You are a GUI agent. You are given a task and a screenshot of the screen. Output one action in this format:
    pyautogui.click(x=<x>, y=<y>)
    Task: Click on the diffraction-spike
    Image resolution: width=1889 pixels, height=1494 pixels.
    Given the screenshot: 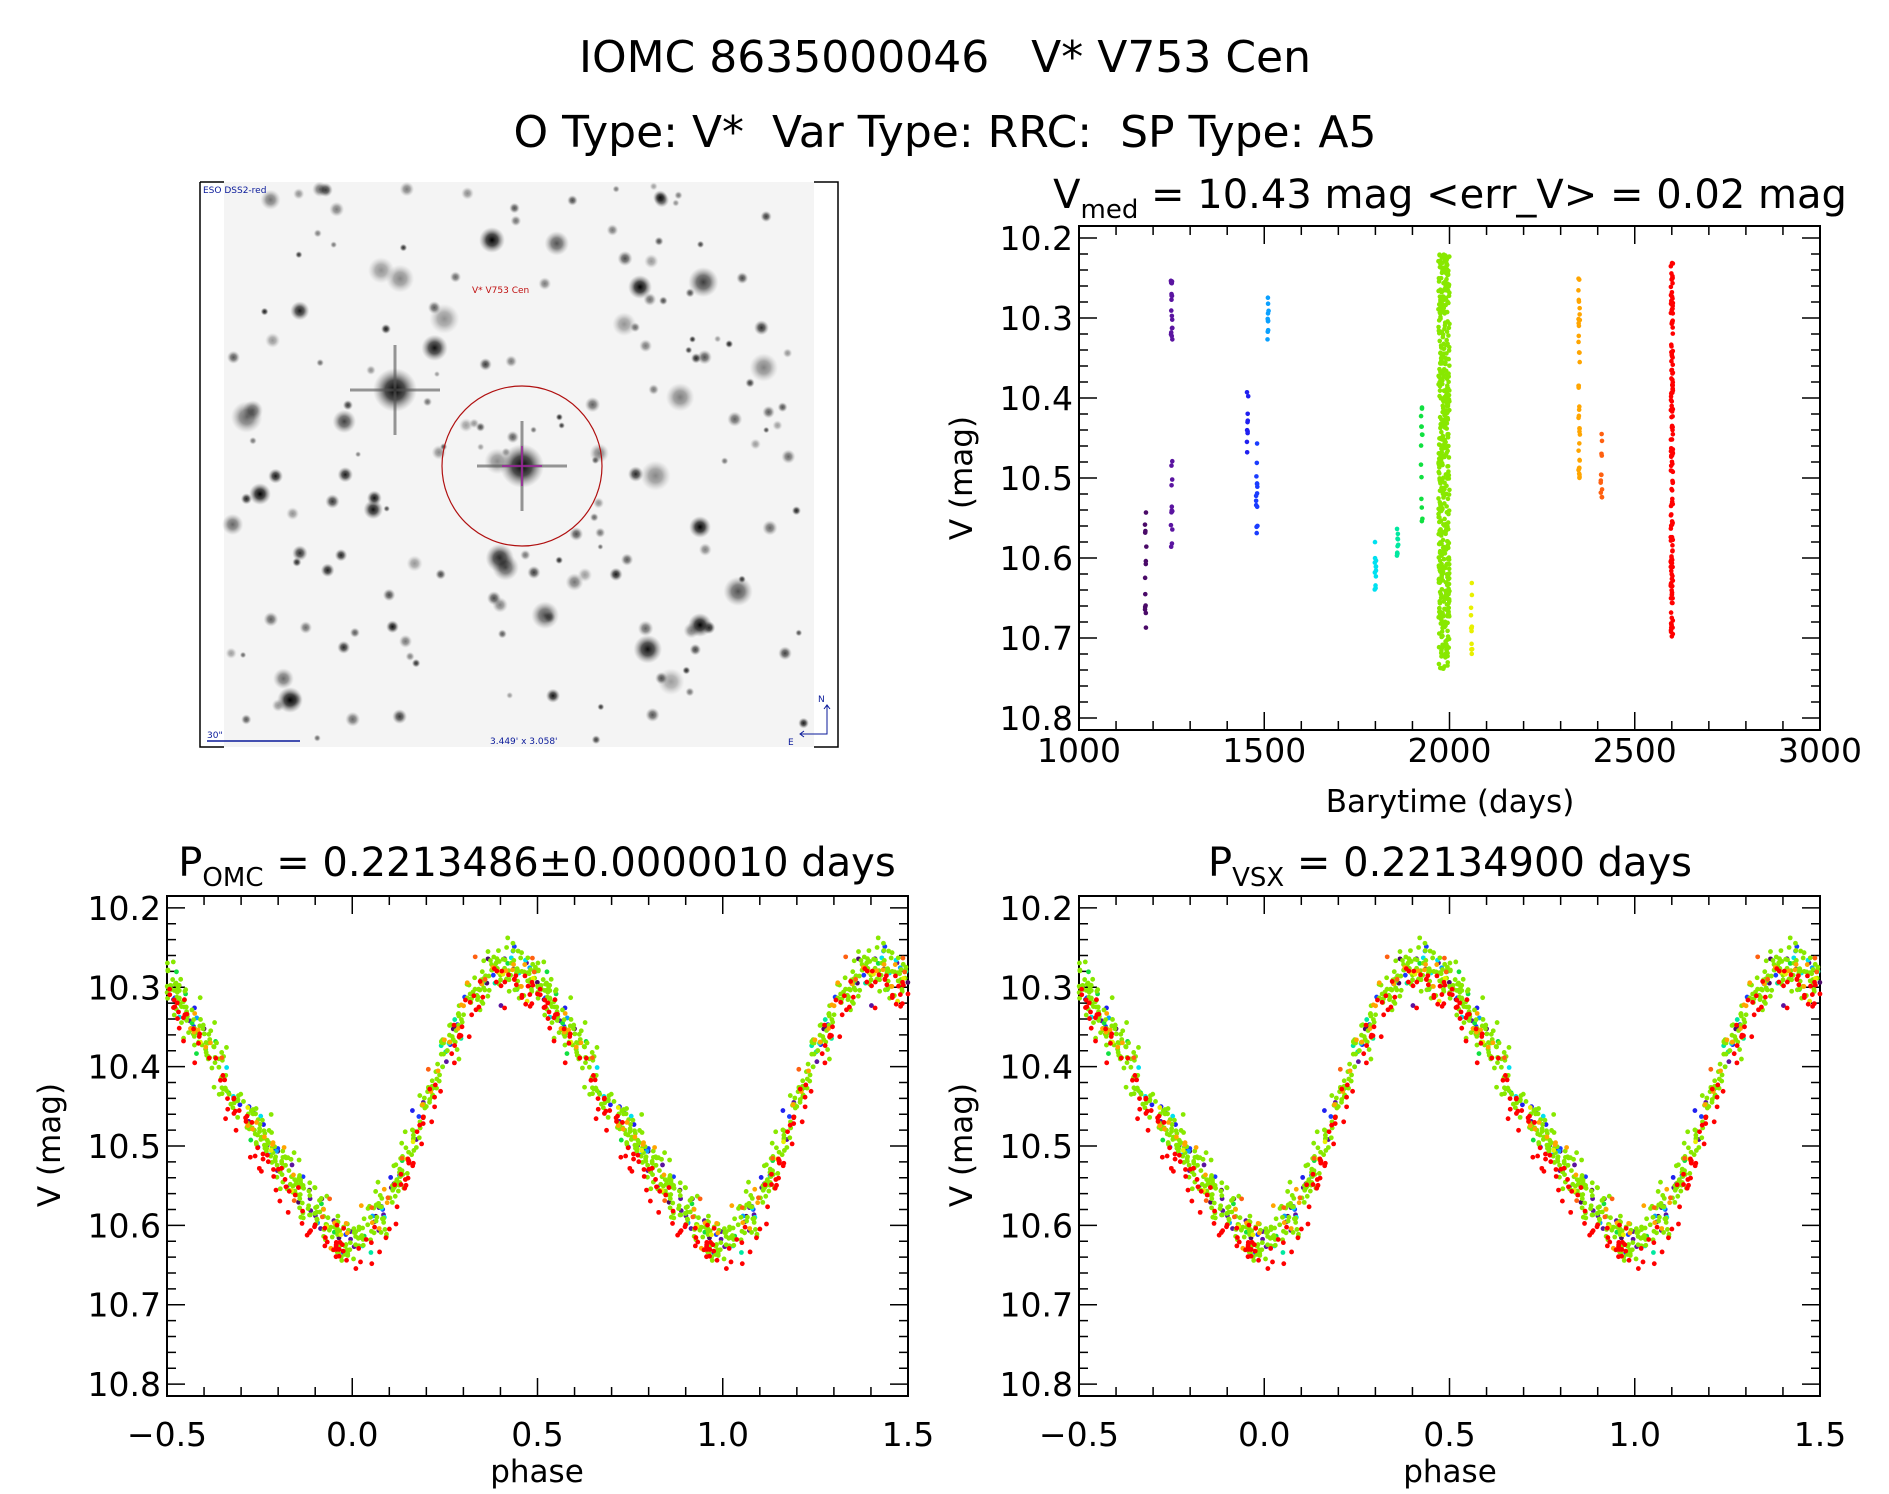 What is the action you would take?
    pyautogui.click(x=395, y=390)
    